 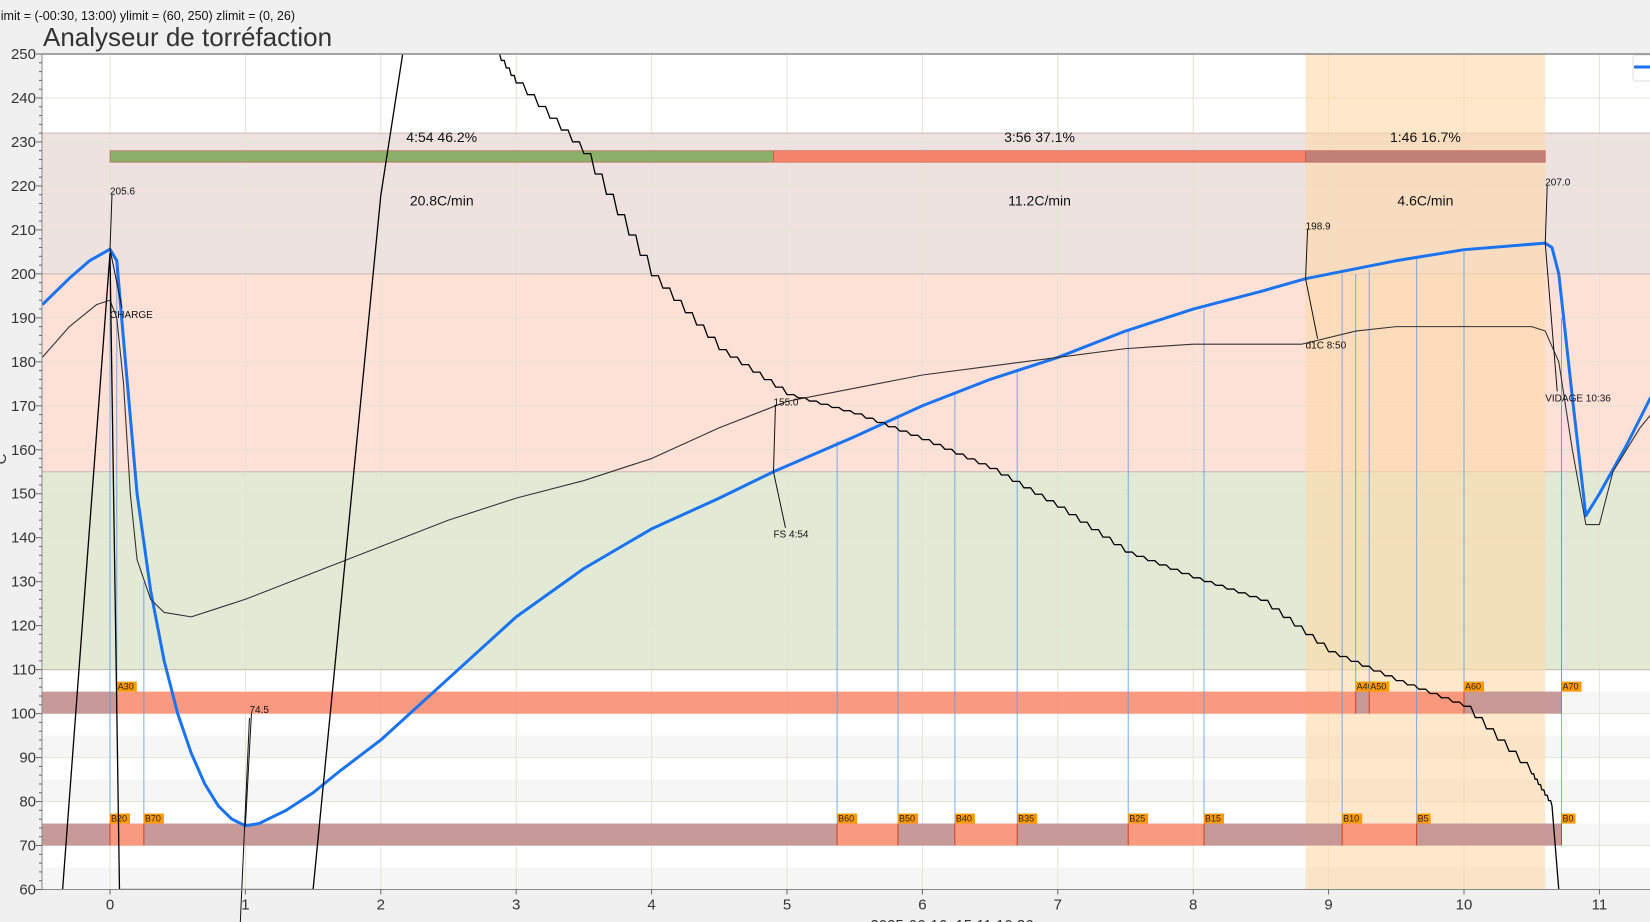 What do you see at coordinates (122, 191) in the screenshot?
I see `annotation-label: 205.6` at bounding box center [122, 191].